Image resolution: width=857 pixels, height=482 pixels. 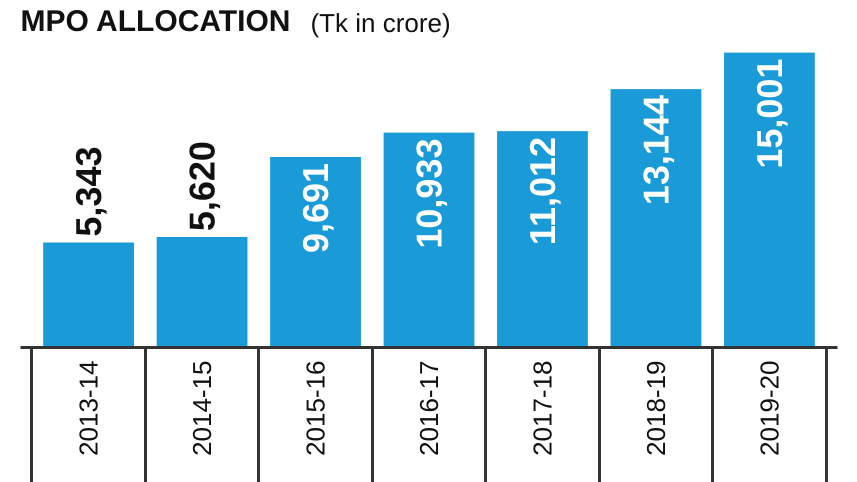 What do you see at coordinates (542, 191) in the screenshot?
I see `data-label: 11,012` at bounding box center [542, 191].